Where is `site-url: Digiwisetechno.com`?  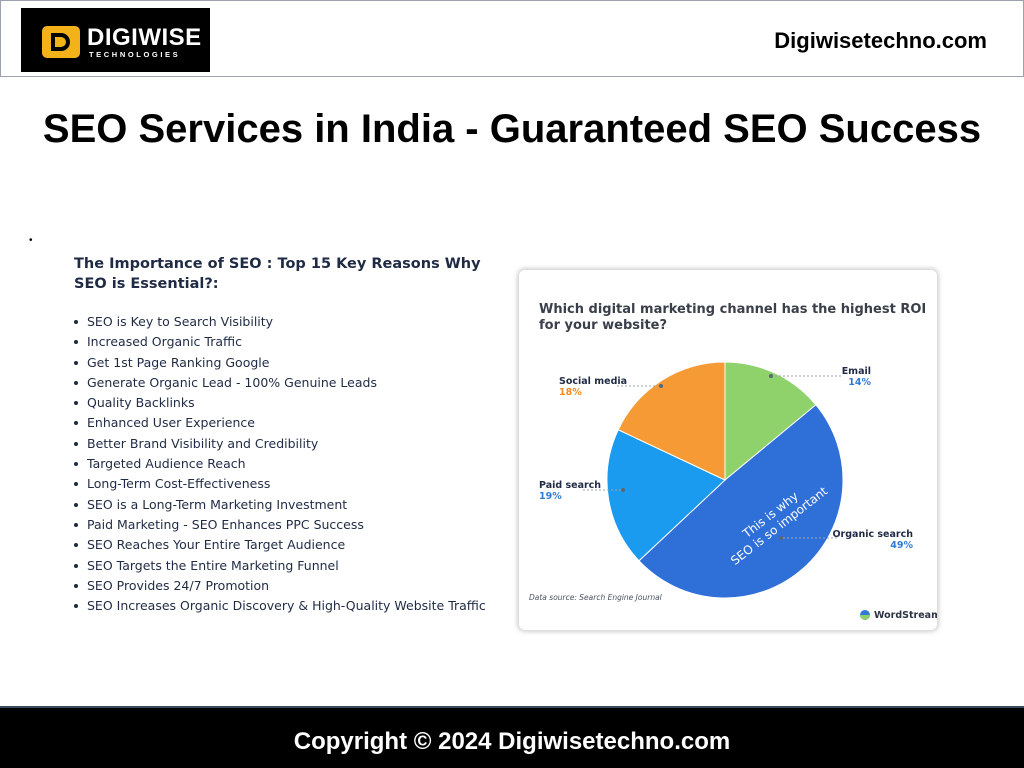 site-url: Digiwisetechno.com is located at coordinates (880, 40).